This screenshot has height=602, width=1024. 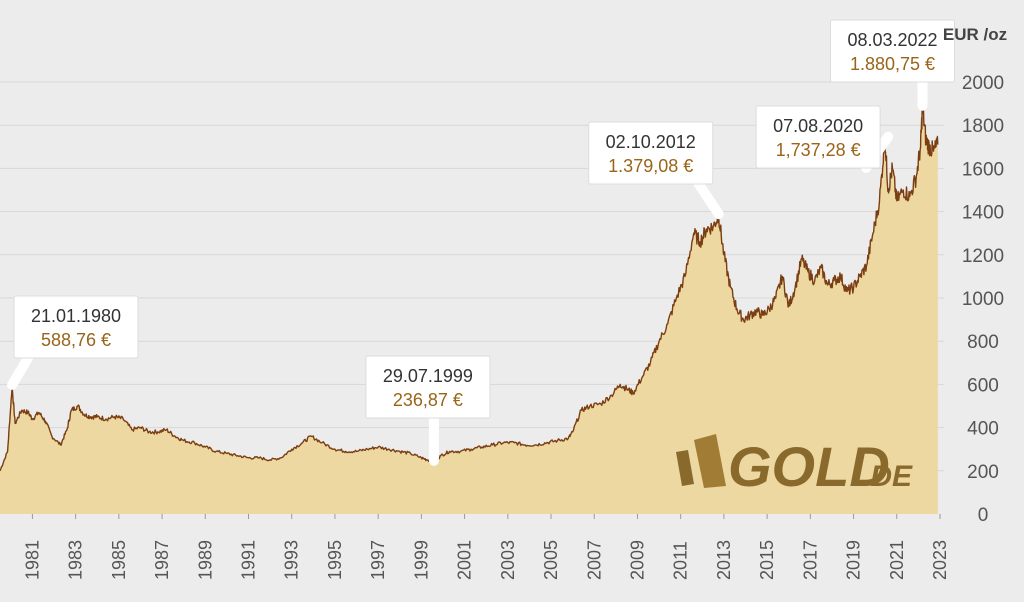 I want to click on x-tick-label: 2009, so click(x=637, y=560).